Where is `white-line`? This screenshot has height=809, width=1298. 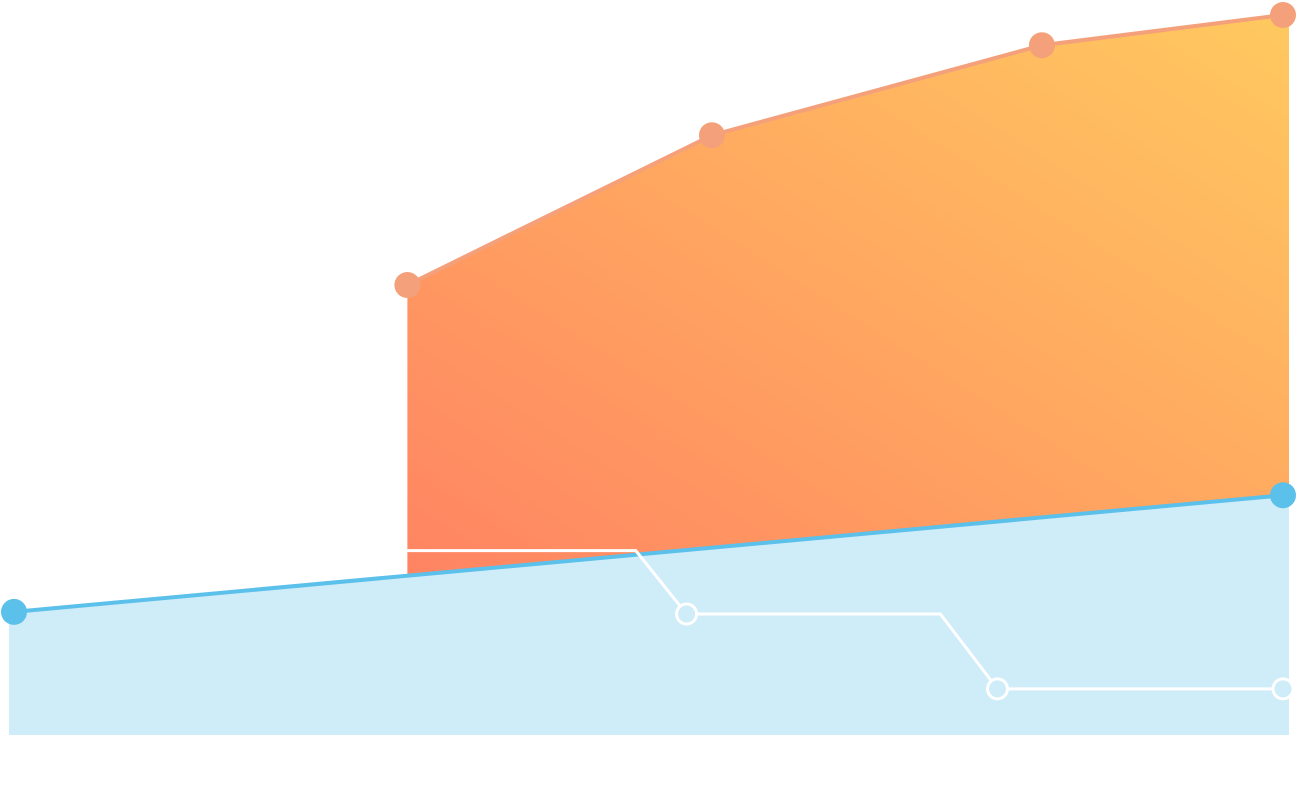 white-line is located at coordinates (845, 620).